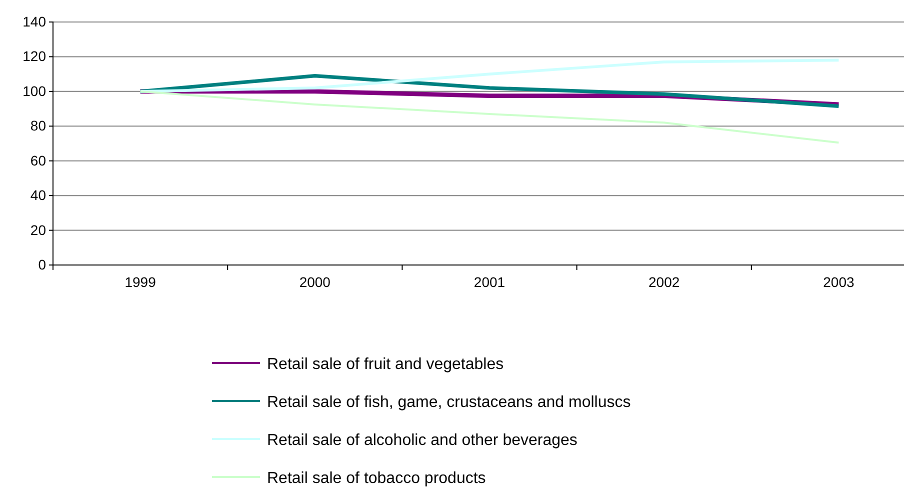  What do you see at coordinates (38, 160) in the screenshot?
I see `y-tick-label: 60` at bounding box center [38, 160].